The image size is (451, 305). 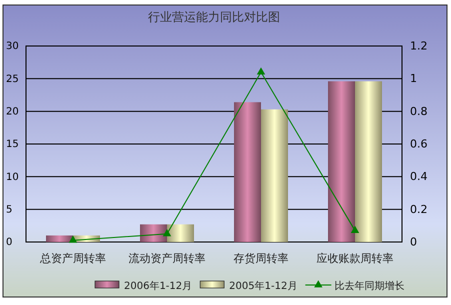 What do you see at coordinates (419, 209) in the screenshot?
I see `y2-tick-label: 0.2` at bounding box center [419, 209].